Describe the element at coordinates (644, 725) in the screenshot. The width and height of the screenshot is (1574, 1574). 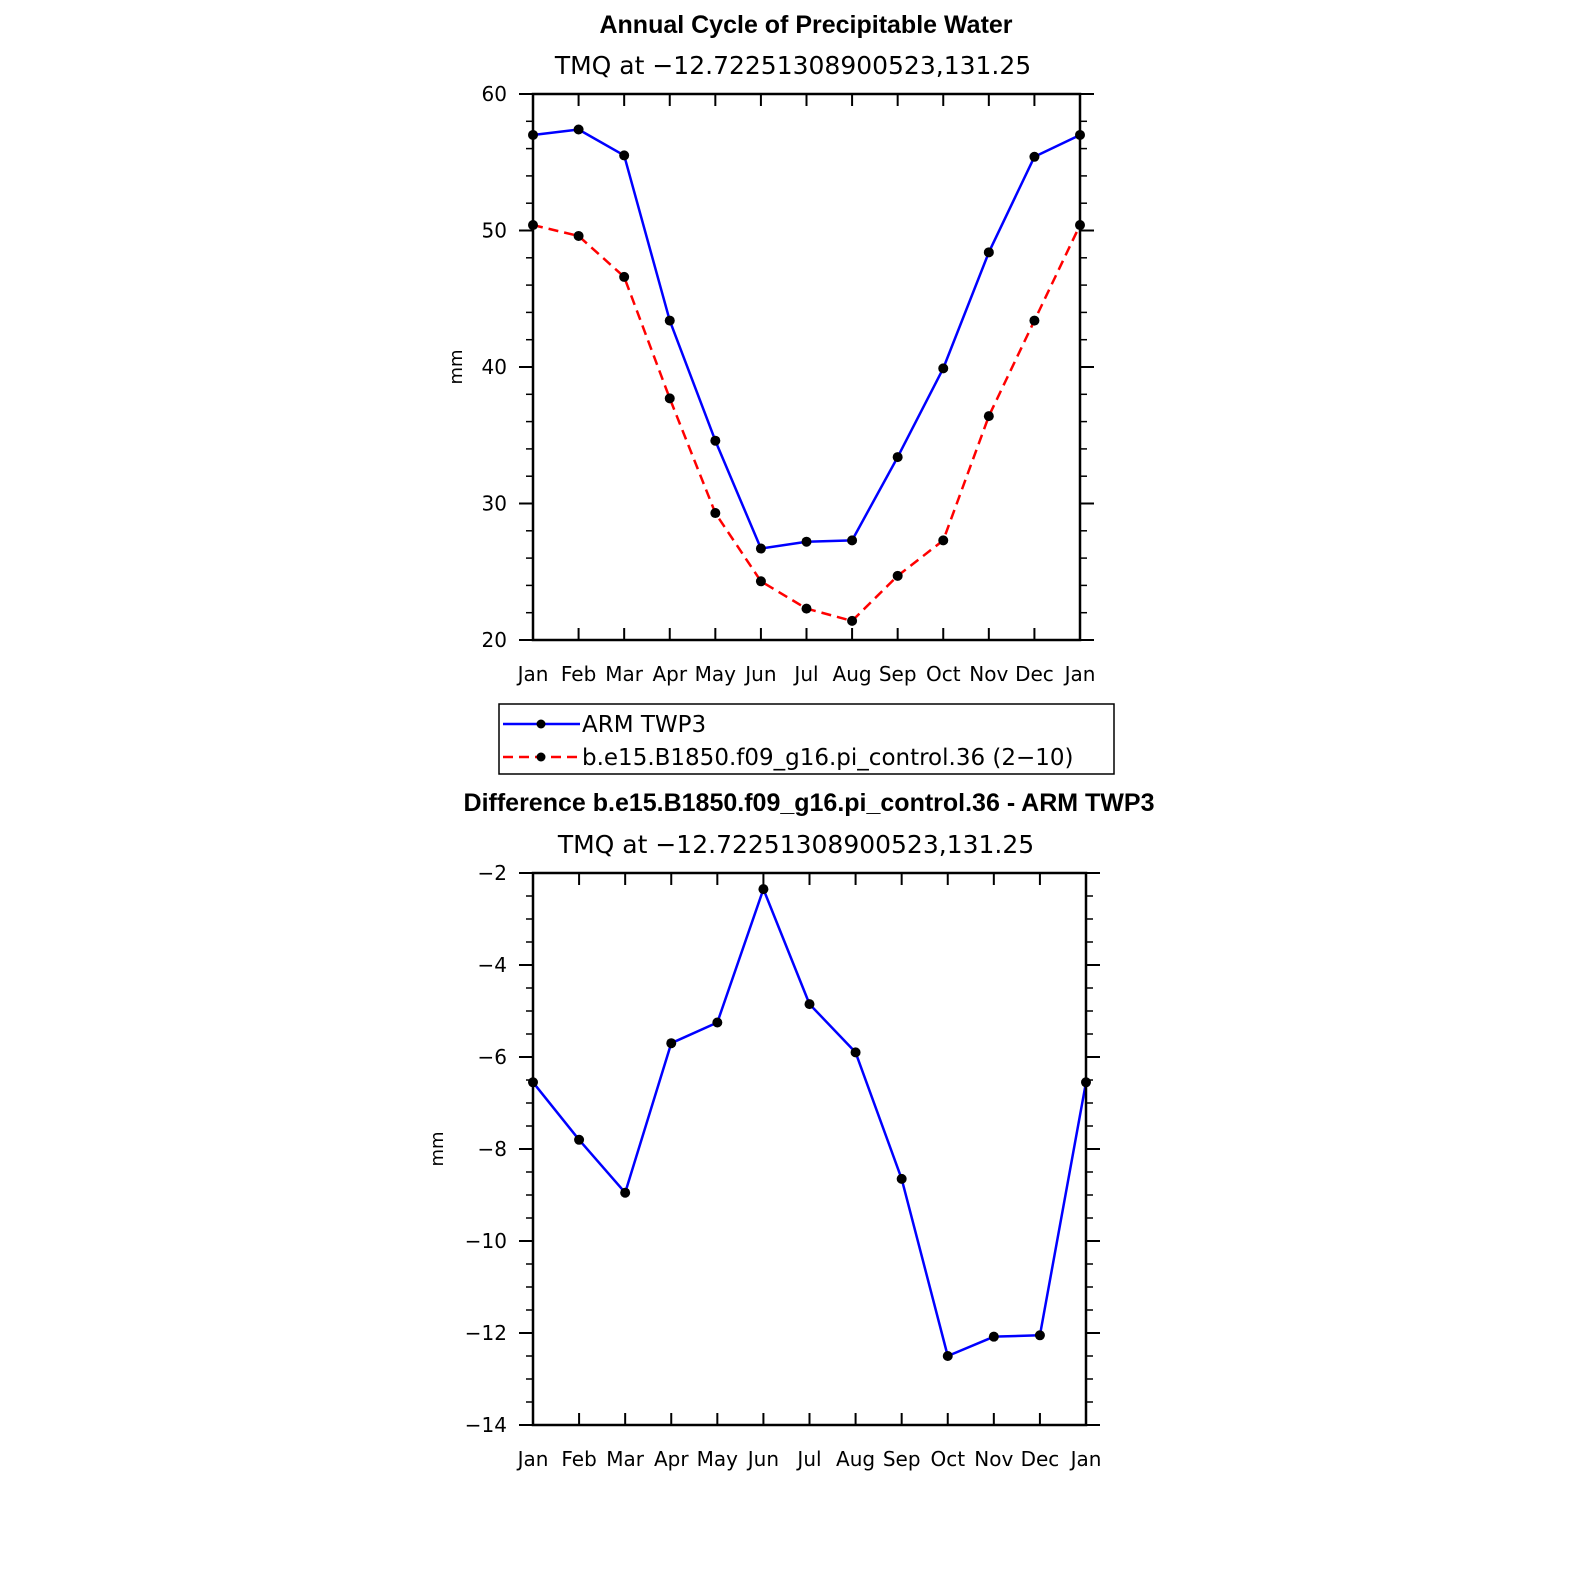
I see `legend-label-arm: ARM TWP3` at that location.